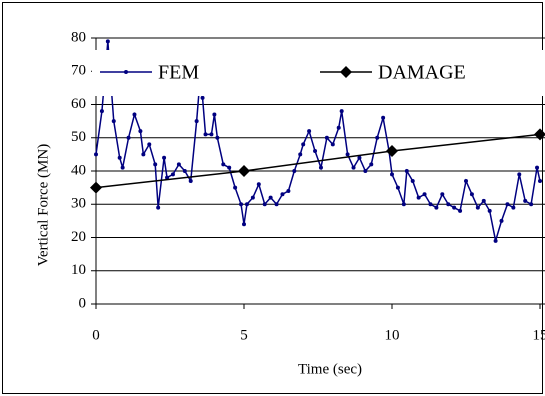  Describe the element at coordinates (43, 205) in the screenshot. I see `y-axis-label: Vertical Force (MN)` at that location.